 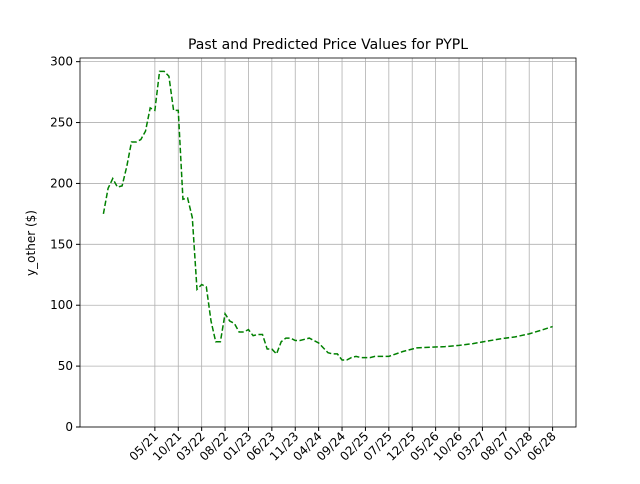 I want to click on y-tick-label: 200, so click(x=61, y=183).